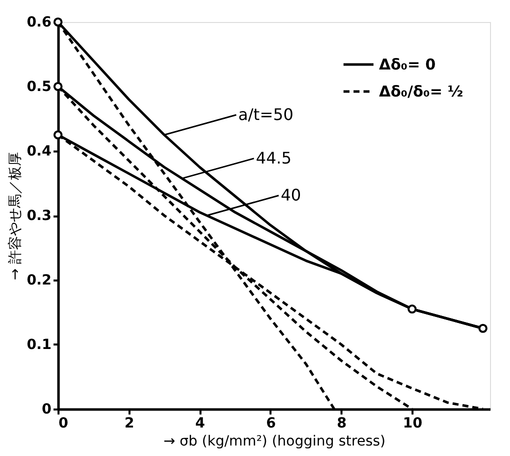 The height and width of the screenshot is (456, 510). Describe the element at coordinates (39, 280) in the screenshot. I see `y-tick-label: 0.2` at that location.